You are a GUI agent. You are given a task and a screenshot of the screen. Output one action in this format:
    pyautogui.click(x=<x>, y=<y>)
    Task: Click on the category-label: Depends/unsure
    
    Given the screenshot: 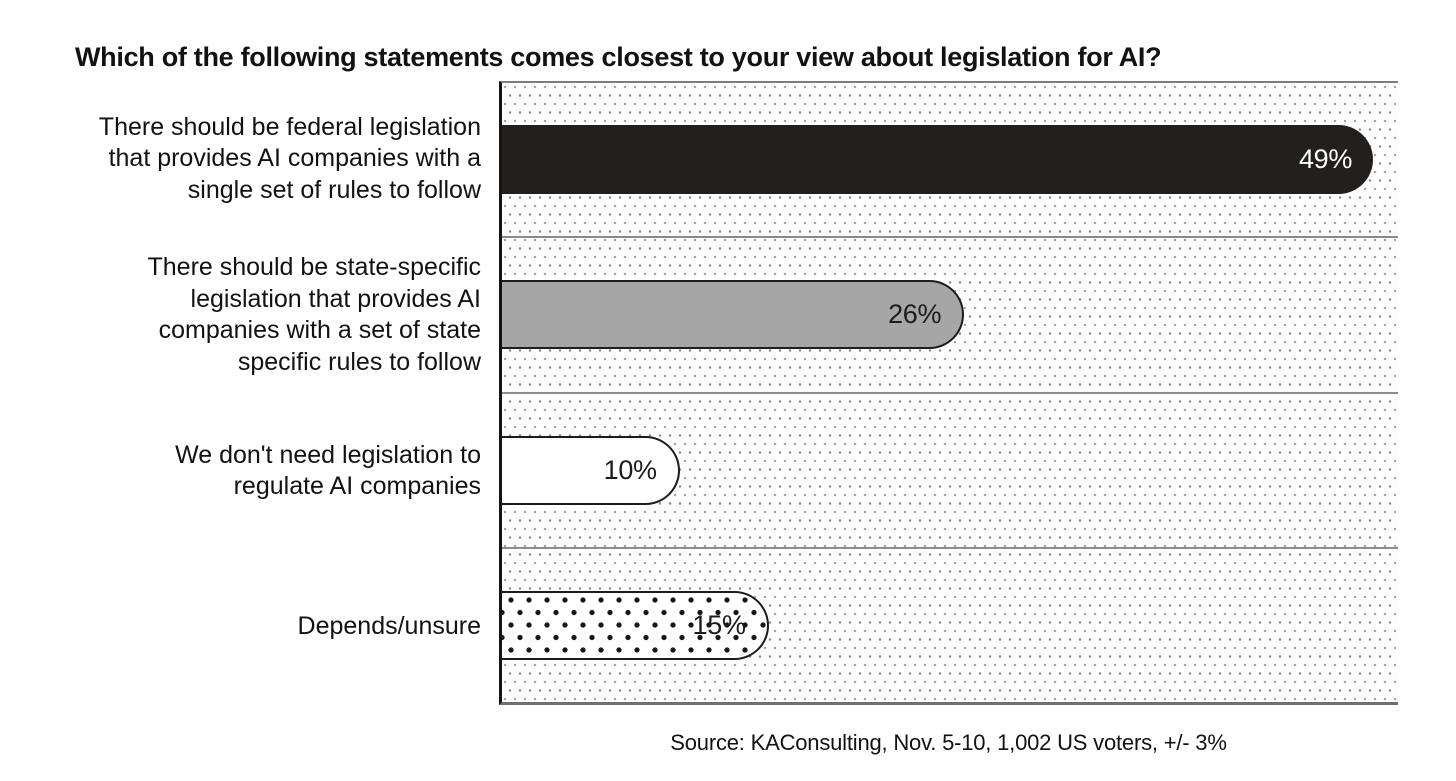 What is the action you would take?
    pyautogui.click(x=249, y=627)
    